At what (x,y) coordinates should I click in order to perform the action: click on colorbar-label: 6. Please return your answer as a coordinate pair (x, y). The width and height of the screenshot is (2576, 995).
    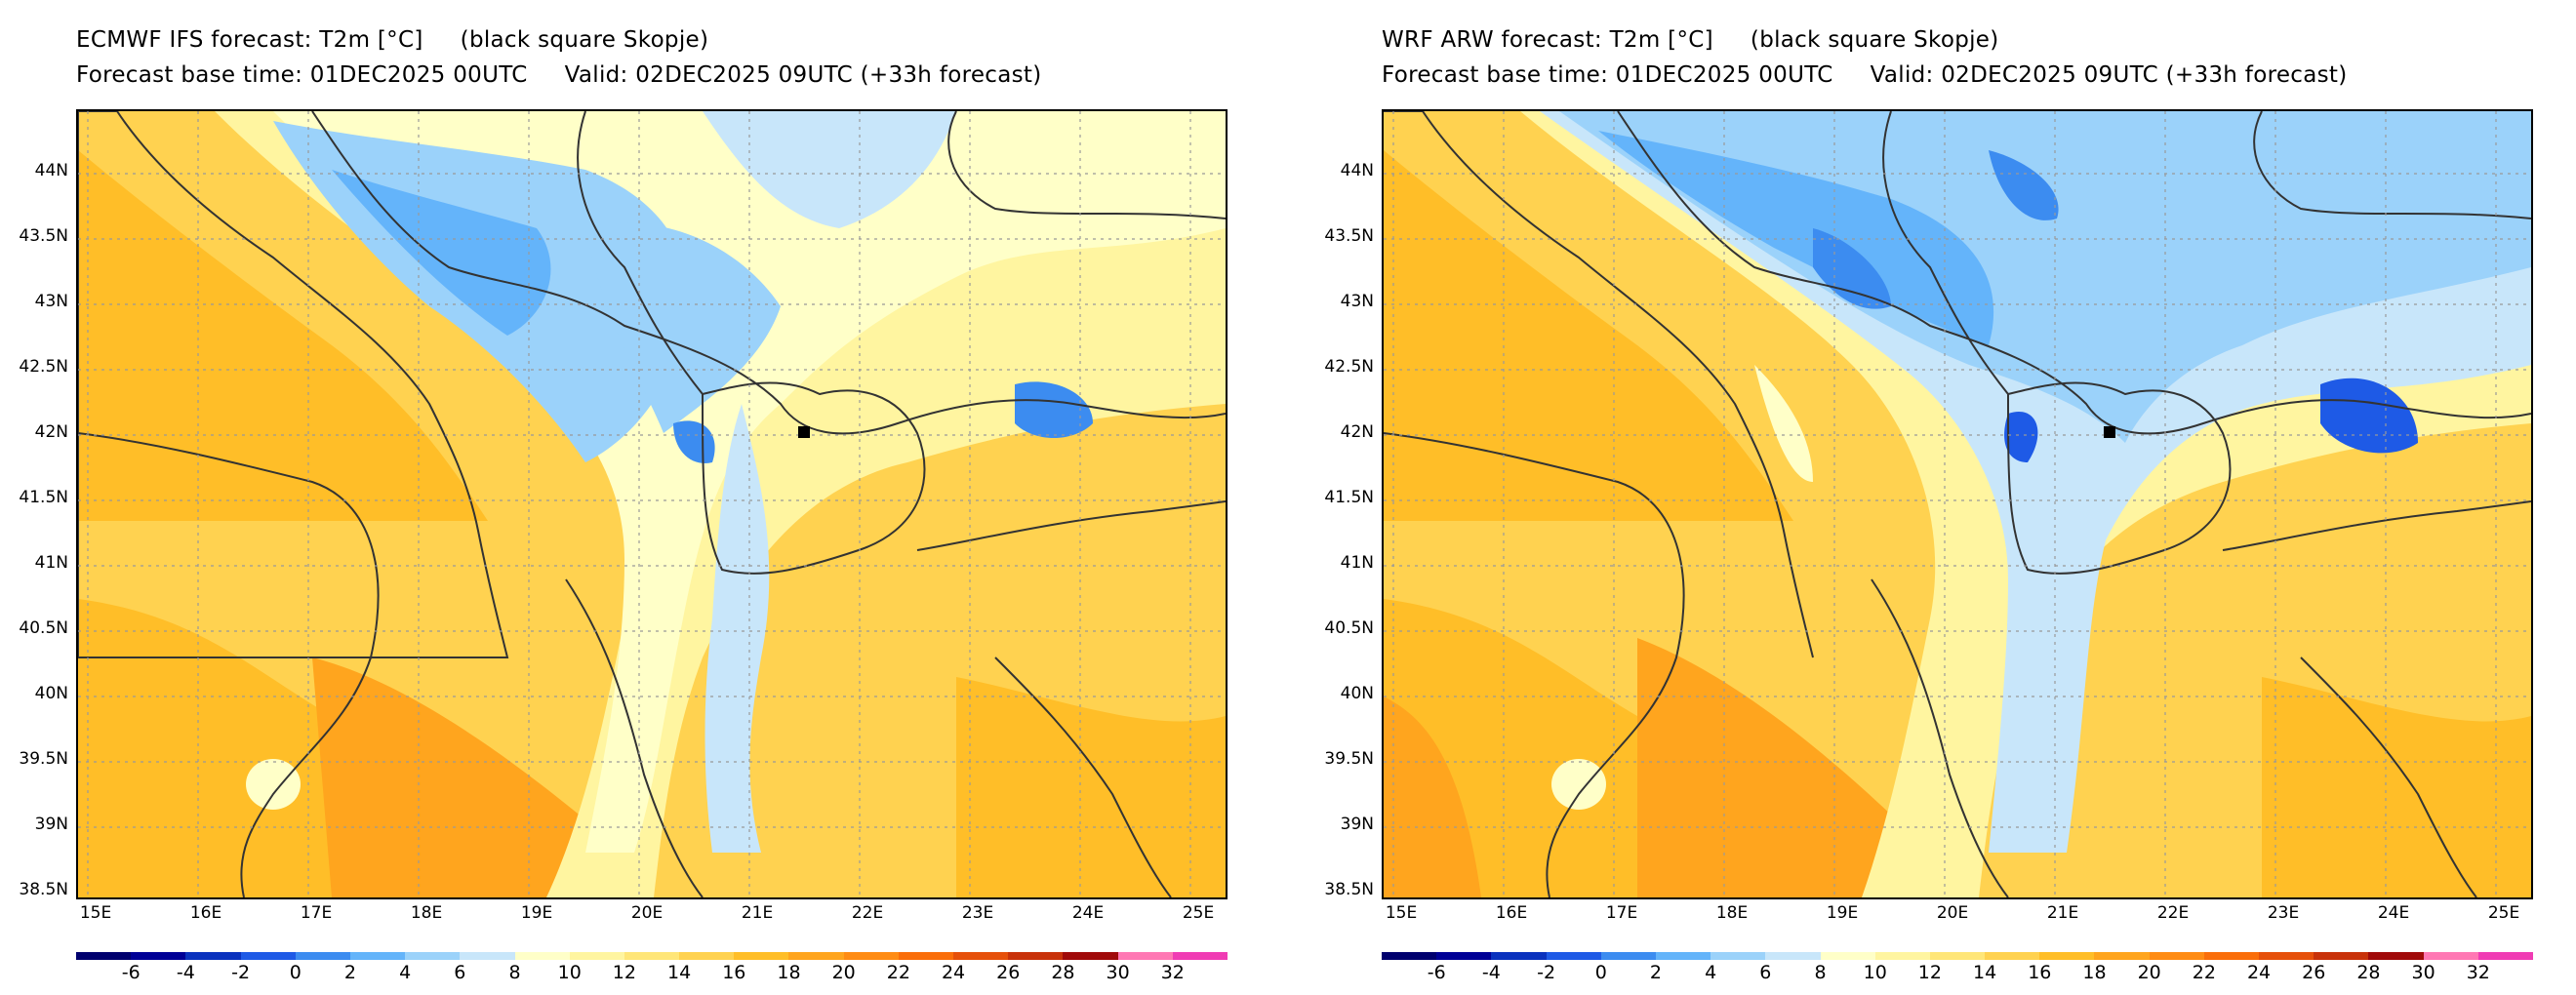
    Looking at the image, I should click on (460, 972).